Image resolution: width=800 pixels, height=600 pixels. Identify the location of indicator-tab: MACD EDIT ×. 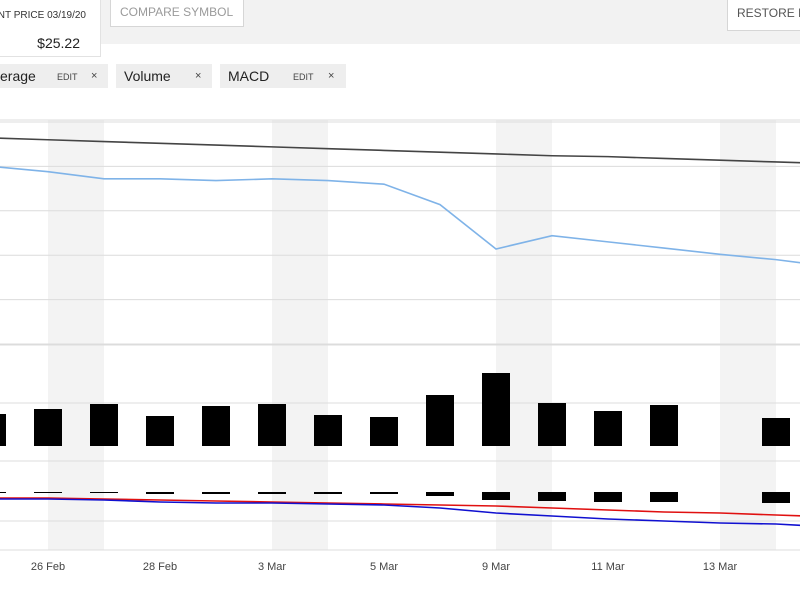
(283, 76).